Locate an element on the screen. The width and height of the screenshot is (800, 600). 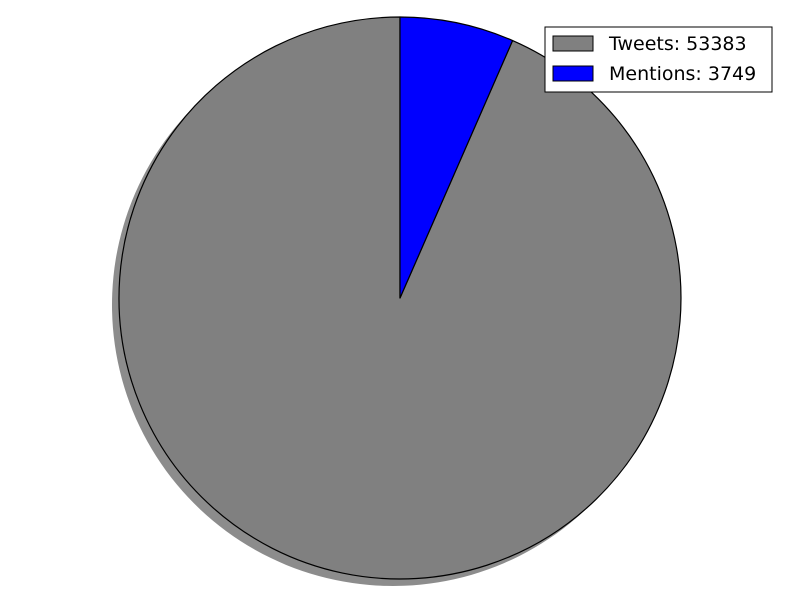
legend-swatch-tweets is located at coordinates (573, 43).